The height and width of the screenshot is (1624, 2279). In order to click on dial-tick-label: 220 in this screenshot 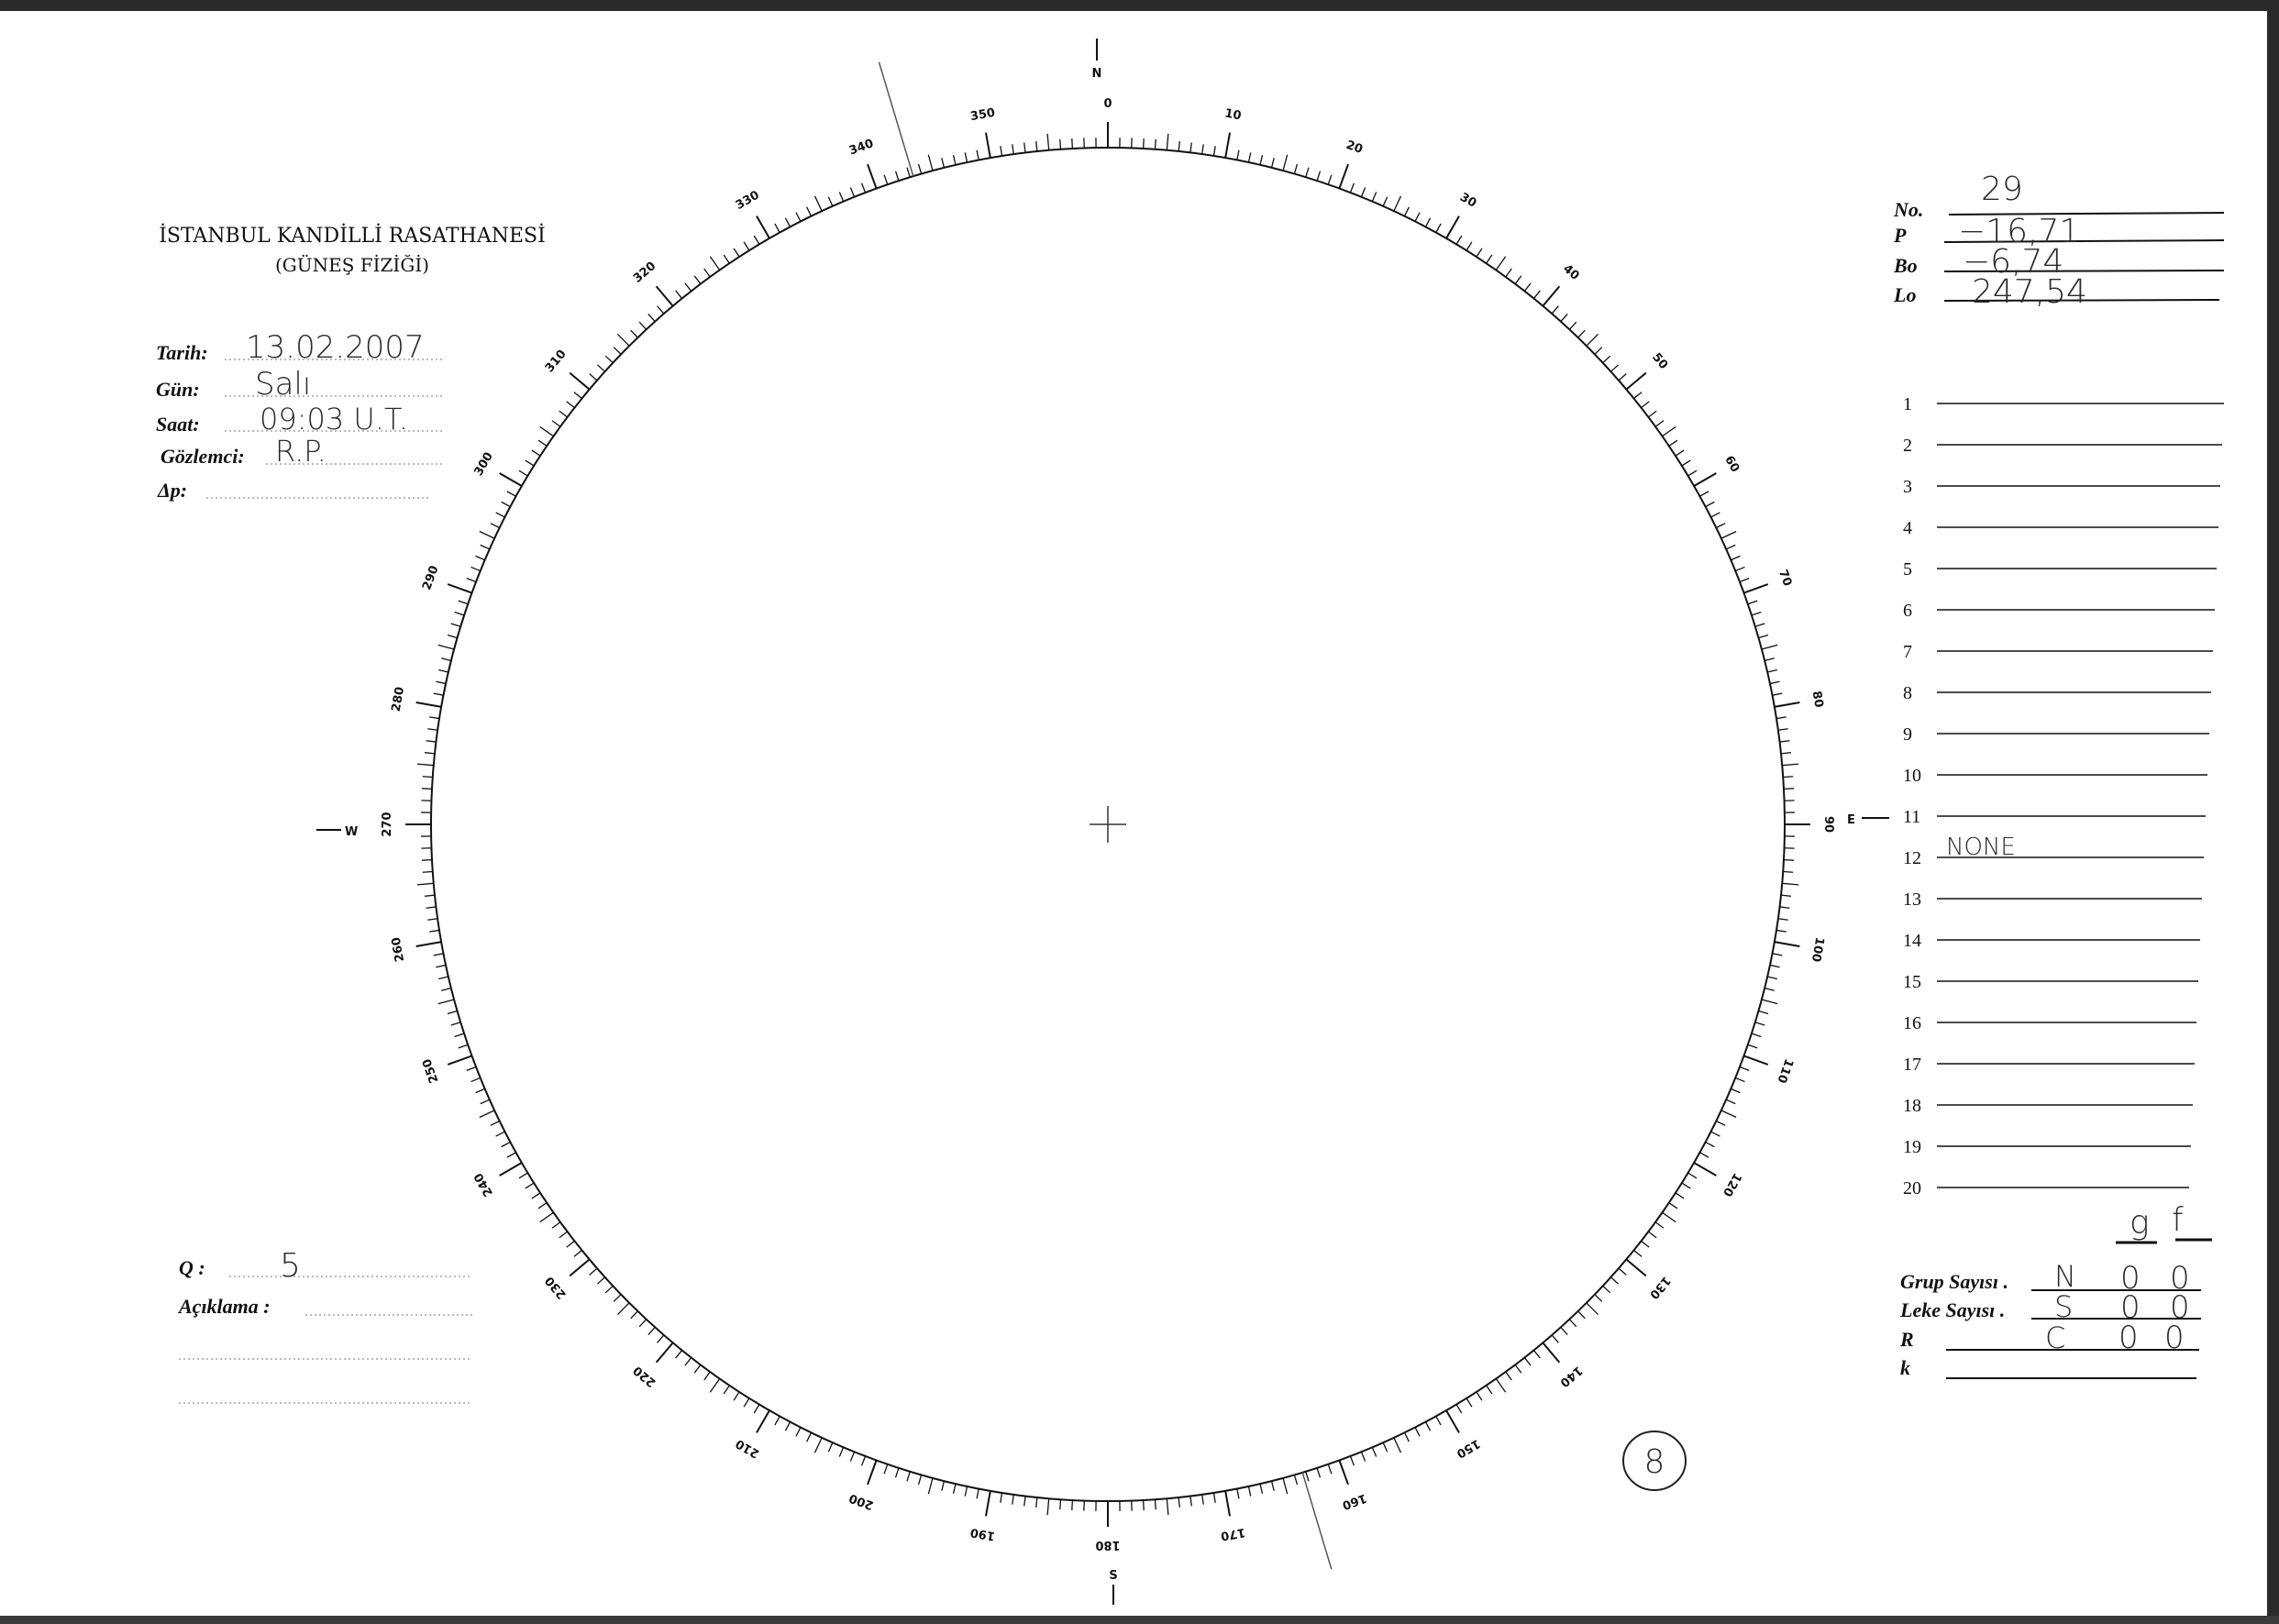, I will do `click(644, 1376)`.